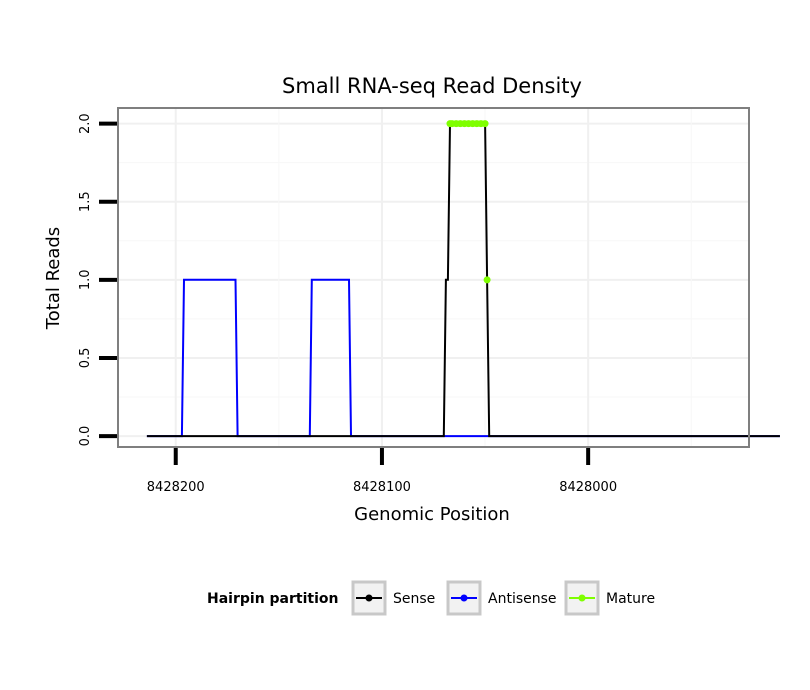 The width and height of the screenshot is (810, 690). Describe the element at coordinates (382, 471) in the screenshot. I see `x-axis: 8428200 8428100 8428000` at that location.